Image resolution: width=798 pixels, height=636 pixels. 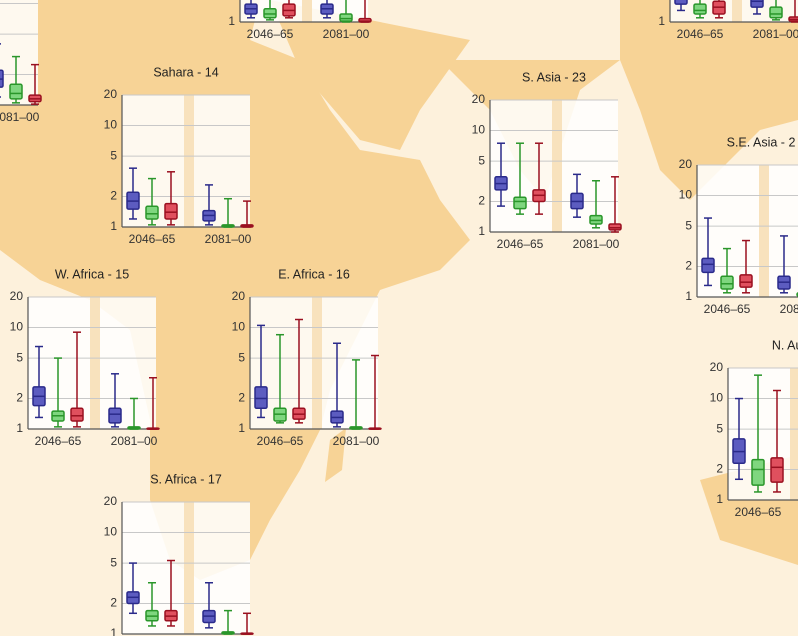 What do you see at coordinates (335, 455) in the screenshot?
I see `madagascar` at bounding box center [335, 455].